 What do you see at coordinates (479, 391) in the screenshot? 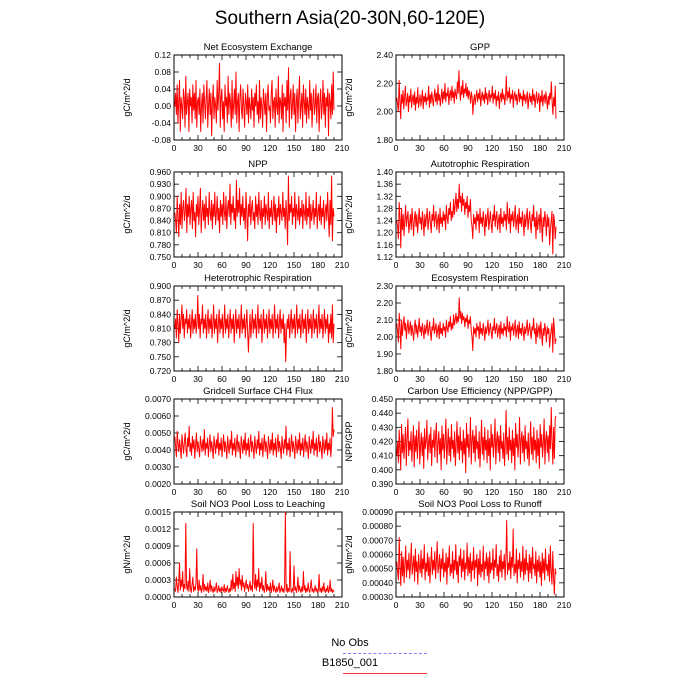
I see `panel-title: Carbon Use Efficiency (NPP/GPP)` at bounding box center [479, 391].